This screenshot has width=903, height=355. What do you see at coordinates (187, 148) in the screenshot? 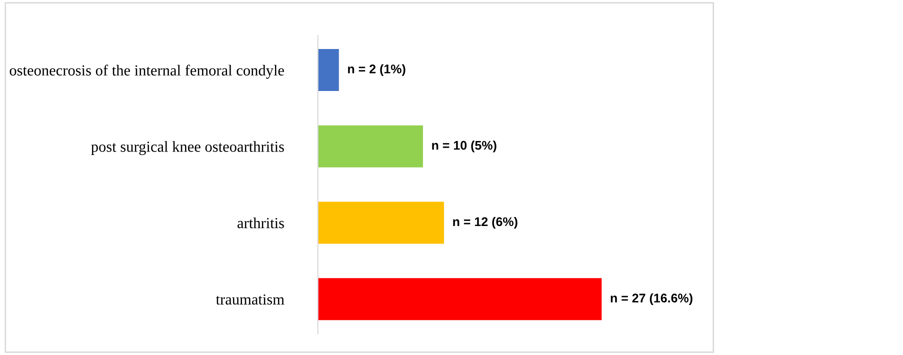
I see `y-tick-label: post surgical knee osteoarthritis` at bounding box center [187, 148].